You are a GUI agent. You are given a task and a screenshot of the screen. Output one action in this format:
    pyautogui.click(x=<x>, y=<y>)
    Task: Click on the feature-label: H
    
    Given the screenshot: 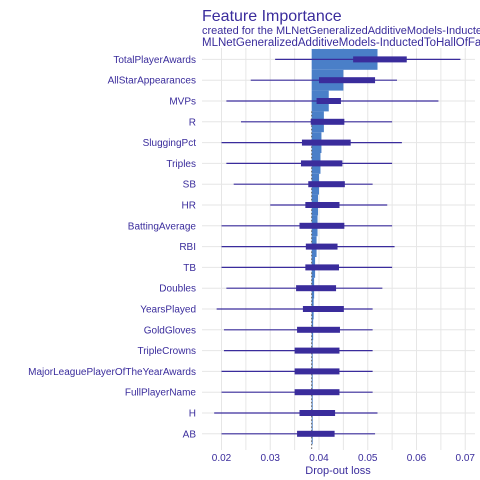 What is the action you would take?
    pyautogui.click(x=192, y=414)
    